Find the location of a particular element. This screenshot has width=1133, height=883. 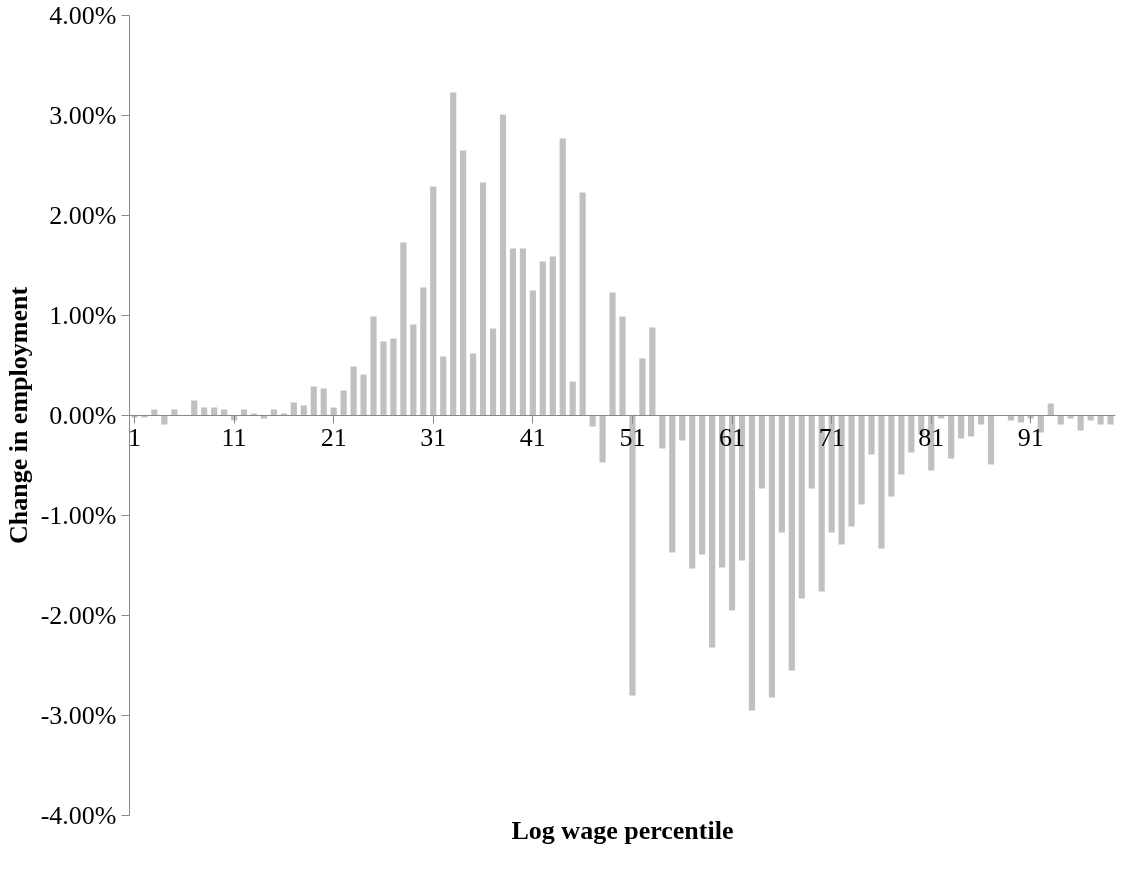

x-tick-label: 21 is located at coordinates (333, 437).